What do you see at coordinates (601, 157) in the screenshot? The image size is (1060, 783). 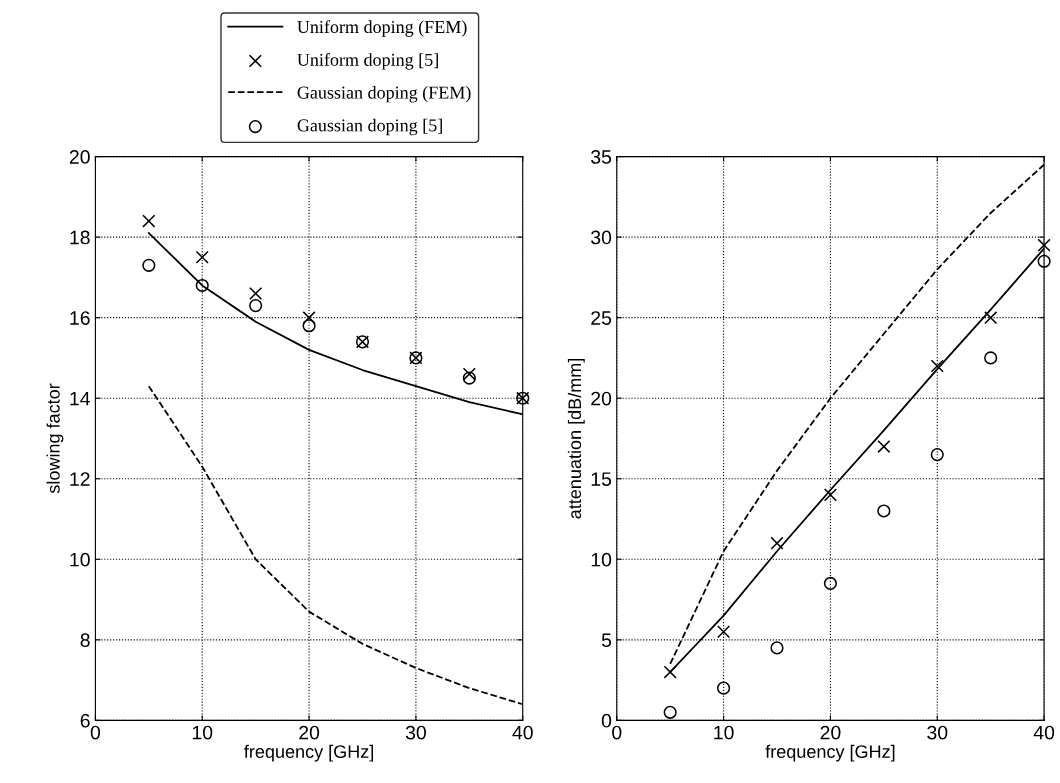 I see `y-tick-label: 35` at bounding box center [601, 157].